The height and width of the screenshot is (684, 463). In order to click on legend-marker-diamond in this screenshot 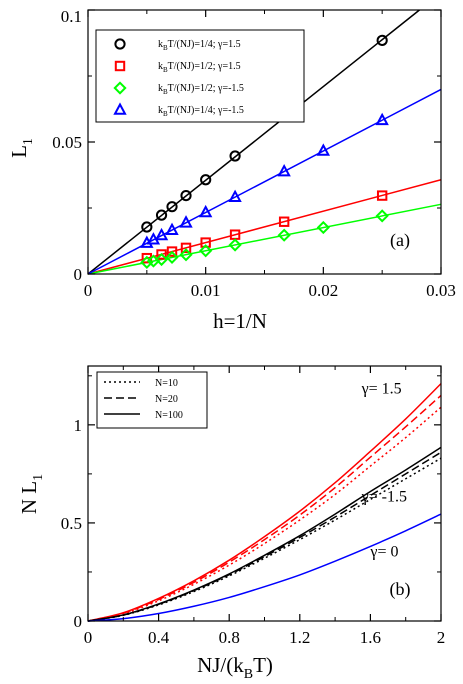, I will do `click(120, 88)`.